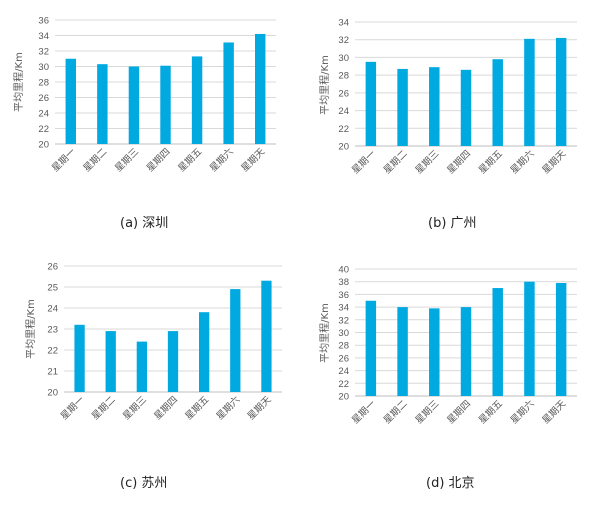 This screenshot has height=515, width=603. What do you see at coordinates (52, 330) in the screenshot?
I see `y-tick-label: 23` at bounding box center [52, 330].